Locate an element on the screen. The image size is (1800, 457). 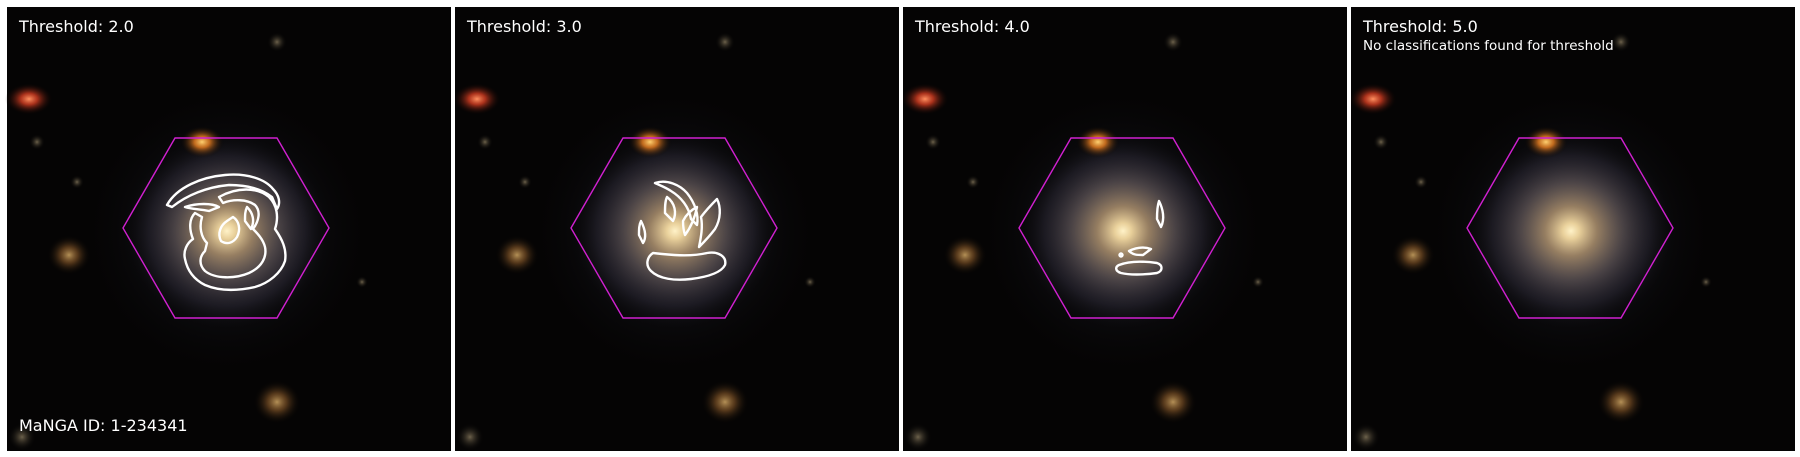
panel-1-title: Threshold: 2.0 is located at coordinates (76, 26).